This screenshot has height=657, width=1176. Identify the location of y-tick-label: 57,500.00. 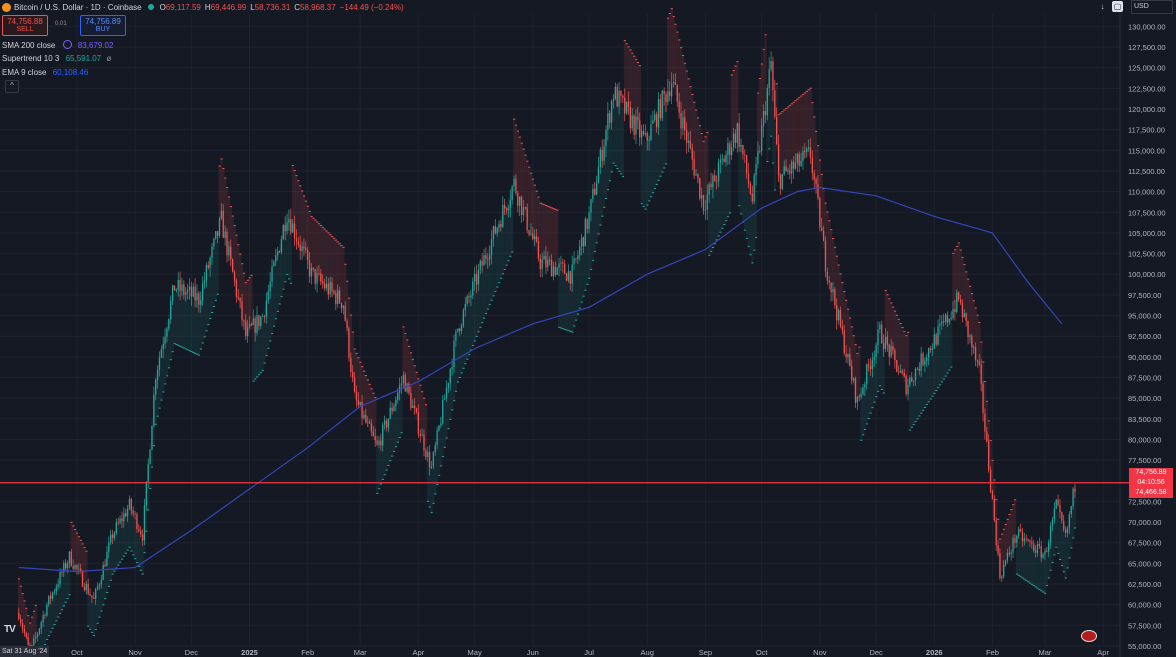
(1144, 625).